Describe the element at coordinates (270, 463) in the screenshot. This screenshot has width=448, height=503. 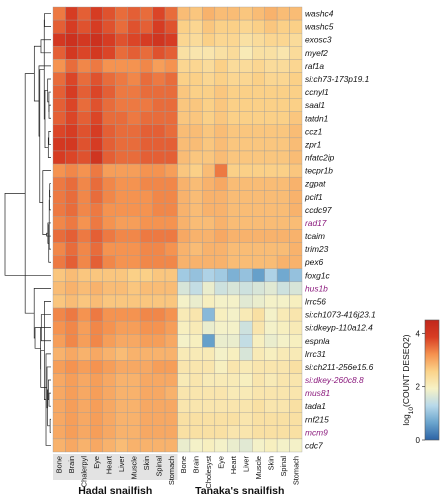
I see `tissue-label: Skin` at that location.